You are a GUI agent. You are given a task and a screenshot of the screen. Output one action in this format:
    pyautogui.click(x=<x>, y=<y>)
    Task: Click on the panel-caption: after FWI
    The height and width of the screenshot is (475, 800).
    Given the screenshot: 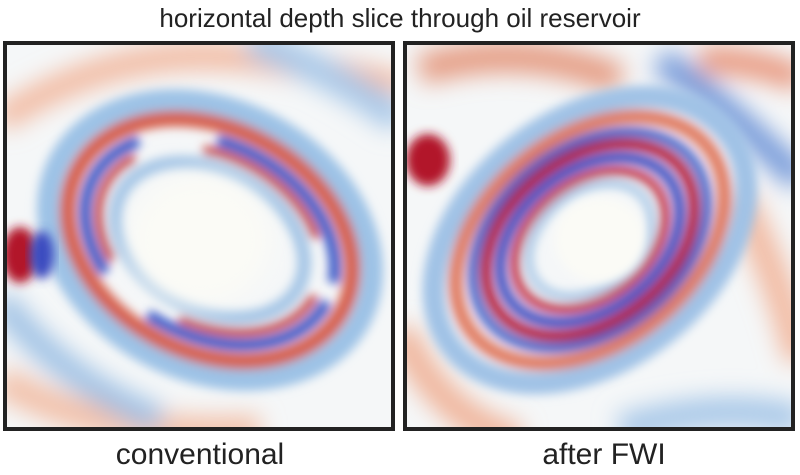 What is the action you would take?
    pyautogui.click(x=603, y=454)
    